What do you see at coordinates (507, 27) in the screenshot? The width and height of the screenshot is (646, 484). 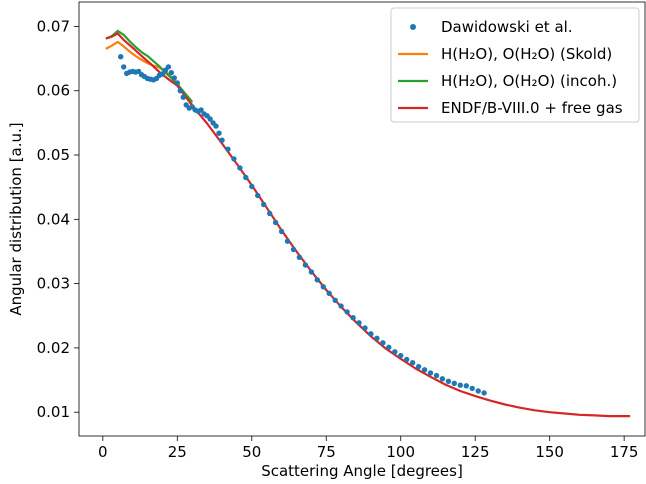 I see `legend-label: Dawidowski et al.` at bounding box center [507, 27].